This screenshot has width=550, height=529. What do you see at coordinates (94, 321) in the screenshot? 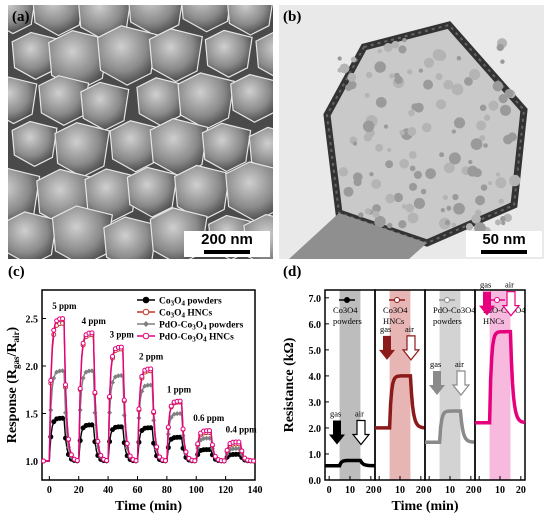
I see `concentration-label: 4 ppm` at bounding box center [94, 321].